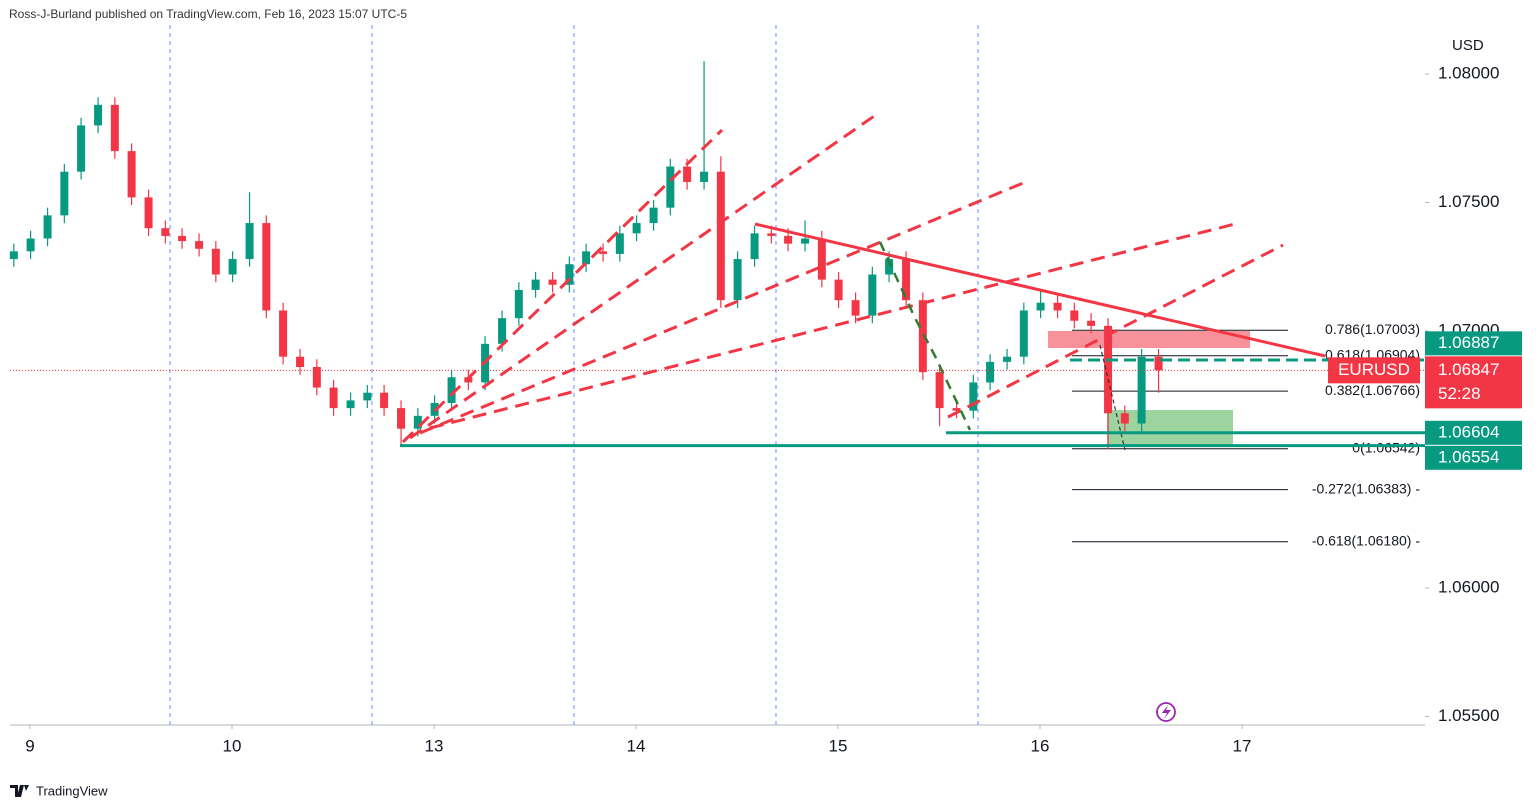 The width and height of the screenshot is (1536, 809). What do you see at coordinates (1468, 587) in the screenshot?
I see `y-tick-label: 1.06000` at bounding box center [1468, 587].